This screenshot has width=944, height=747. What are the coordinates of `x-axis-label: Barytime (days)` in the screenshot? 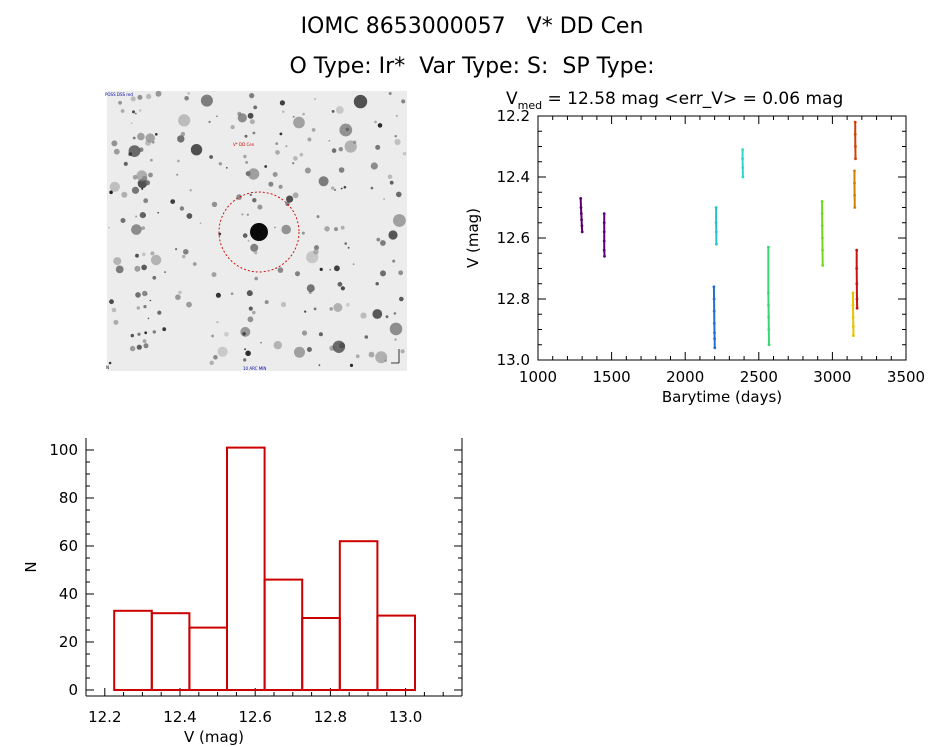 It's located at (722, 397).